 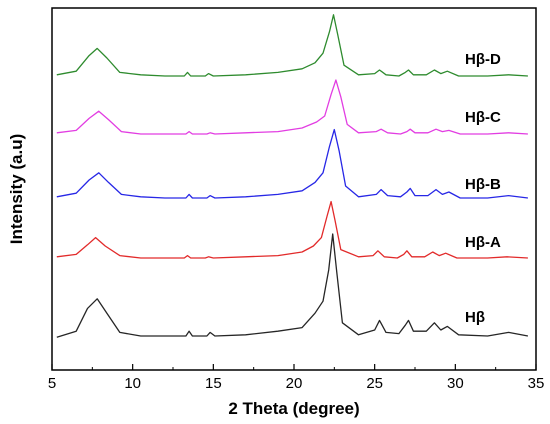 I want to click on series-label: Hβ, so click(x=475, y=317).